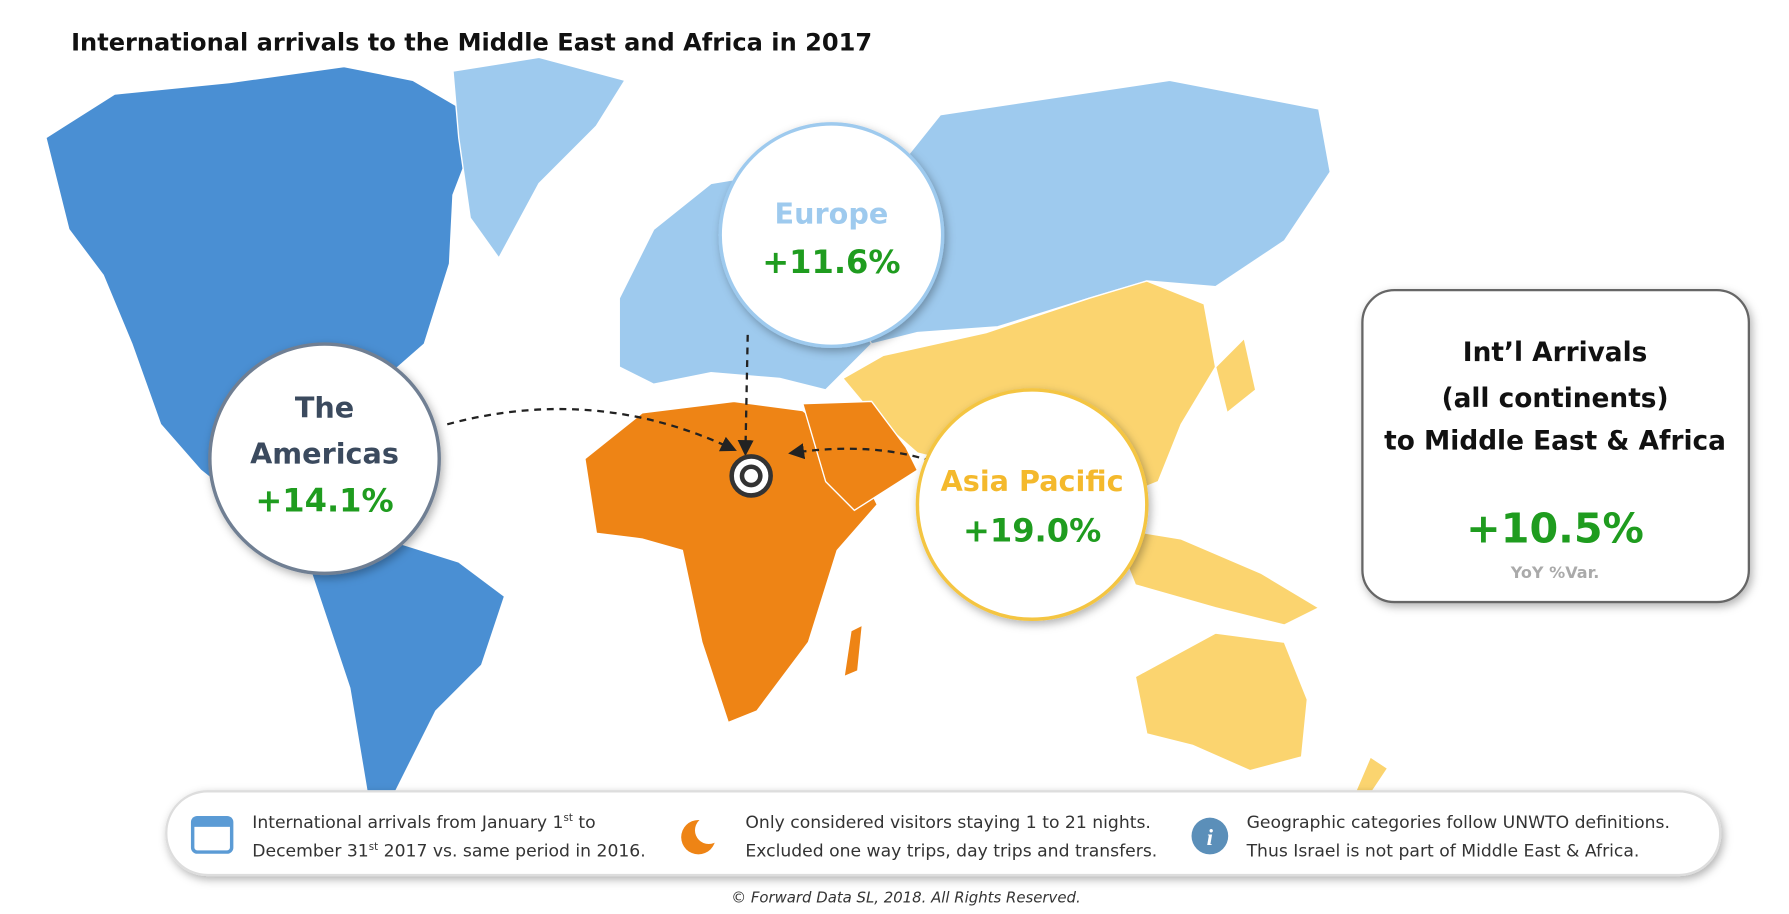 This screenshot has width=1789, height=914. I want to click on summary-title: (all continents), so click(1555, 399).